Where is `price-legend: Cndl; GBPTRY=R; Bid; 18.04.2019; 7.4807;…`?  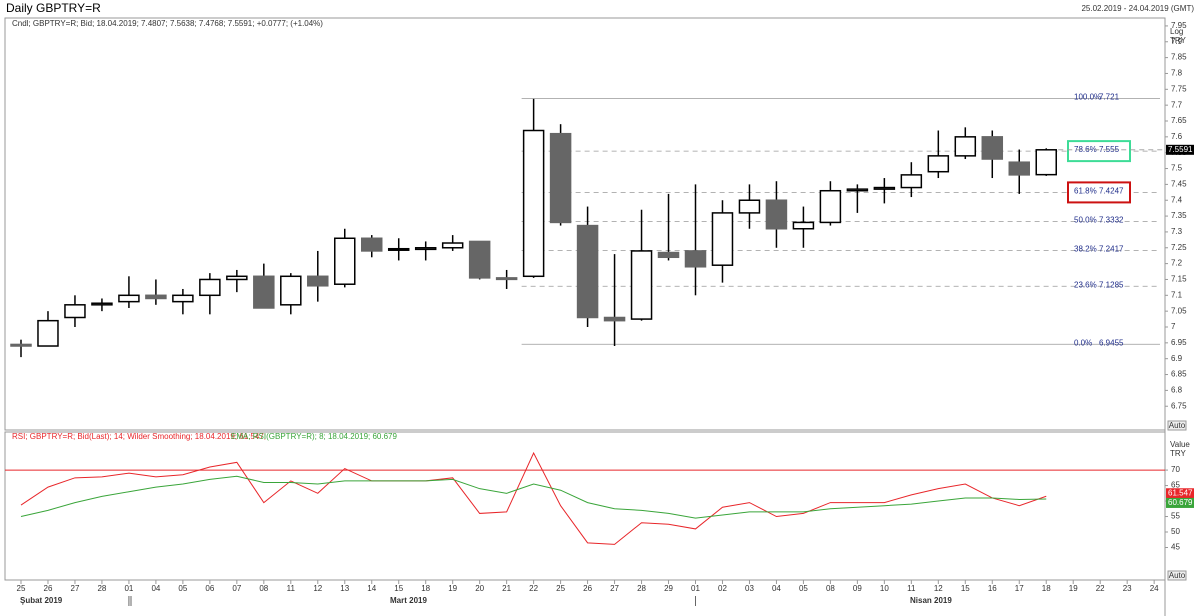
price-legend: Cndl; GBPTRY=R; Bid; 18.04.2019; 7.4807;… is located at coordinates (167, 23).